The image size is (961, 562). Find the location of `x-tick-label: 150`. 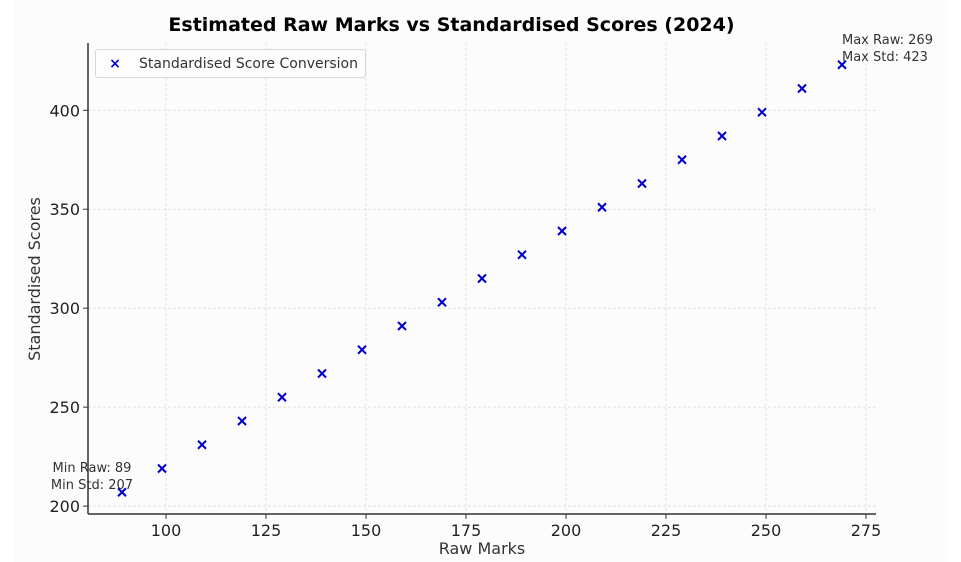

x-tick-label: 150 is located at coordinates (366, 530).